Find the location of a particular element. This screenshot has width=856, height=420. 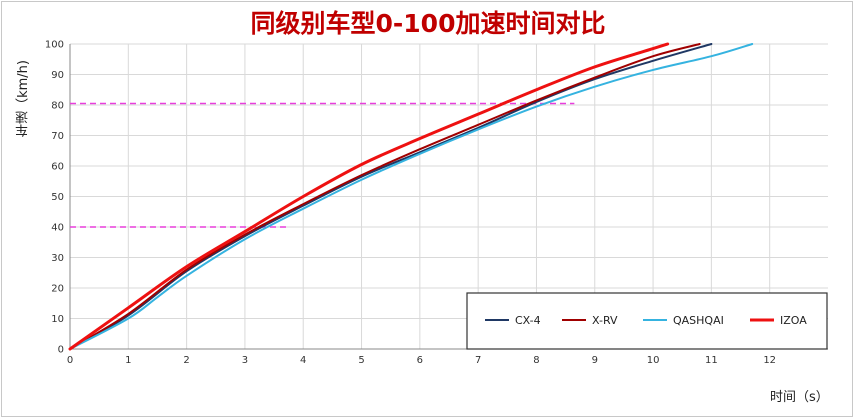

y-tick-label: 50 is located at coordinates (57, 197).